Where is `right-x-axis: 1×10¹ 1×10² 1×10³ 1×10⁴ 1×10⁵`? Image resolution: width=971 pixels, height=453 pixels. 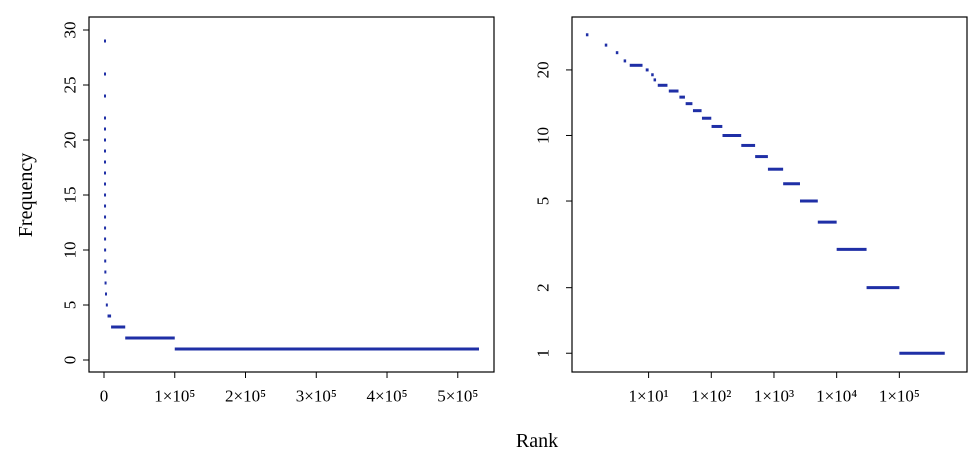
right-x-axis: 1×10¹ 1×10² 1×10³ 1×10⁴ 1×10⁵ is located at coordinates (774, 389).